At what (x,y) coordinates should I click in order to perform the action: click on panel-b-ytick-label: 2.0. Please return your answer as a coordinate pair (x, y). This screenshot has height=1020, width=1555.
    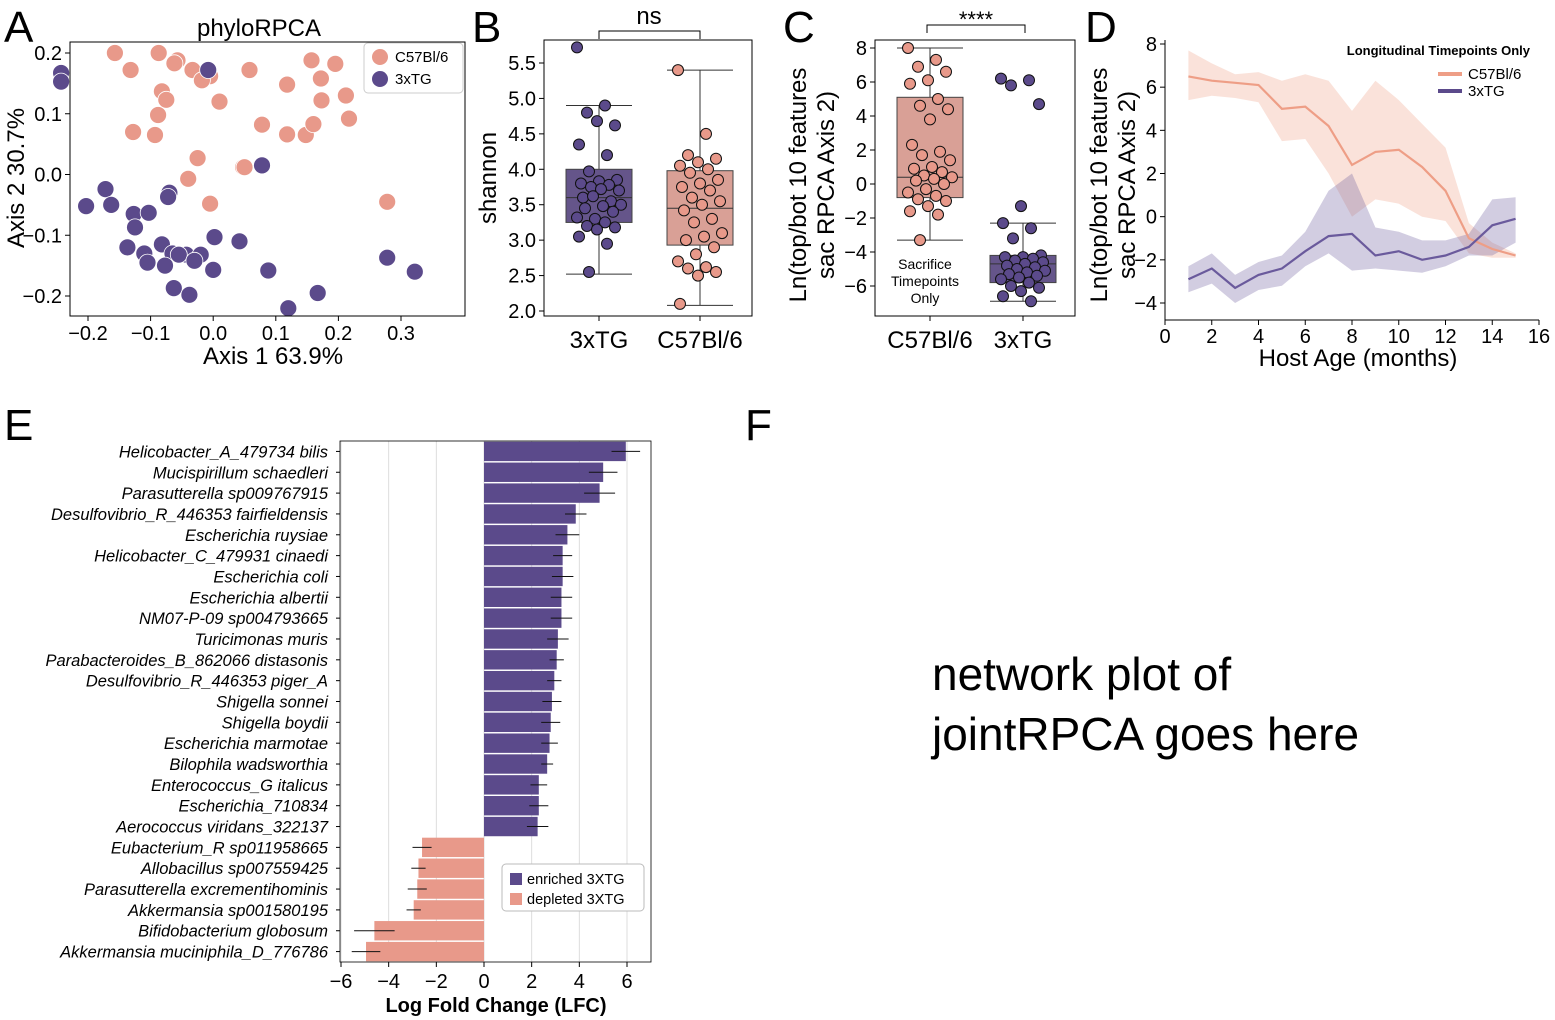
    Looking at the image, I should click on (522, 312).